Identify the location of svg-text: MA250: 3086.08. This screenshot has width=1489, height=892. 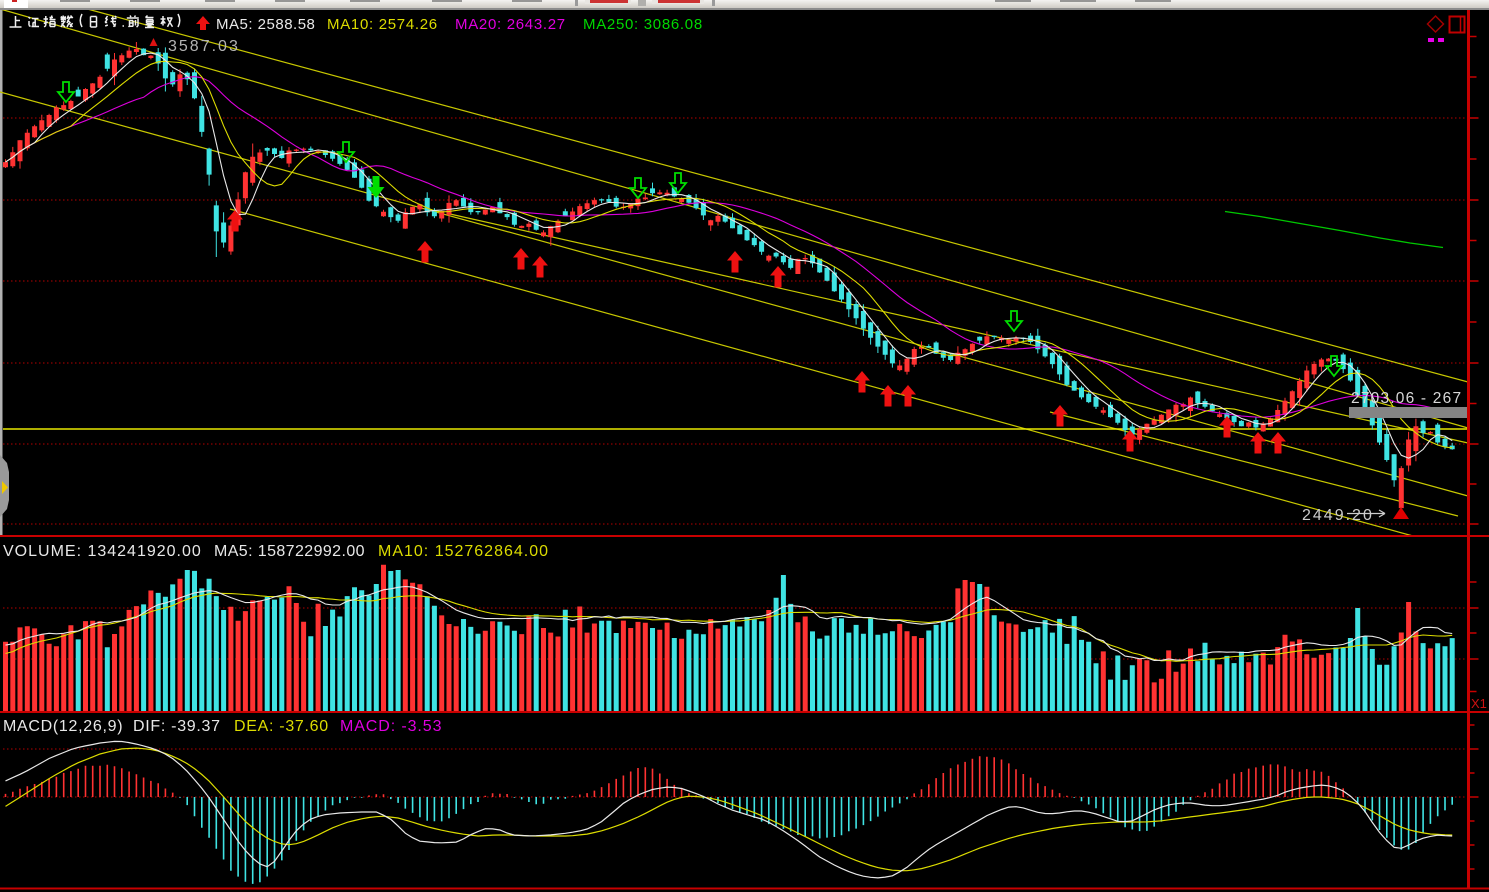
(643, 24).